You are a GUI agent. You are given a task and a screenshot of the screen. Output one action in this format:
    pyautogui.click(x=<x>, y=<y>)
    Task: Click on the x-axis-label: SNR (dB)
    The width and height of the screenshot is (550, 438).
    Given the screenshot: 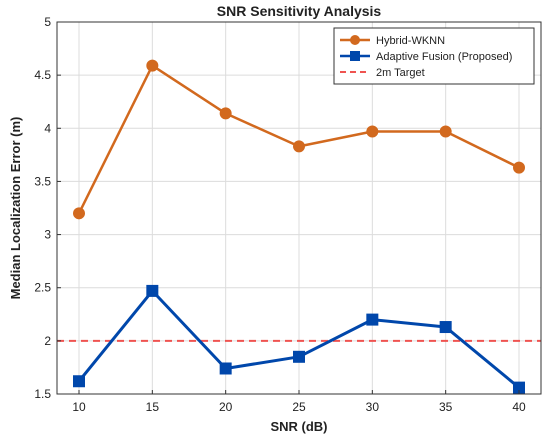 What is the action you would take?
    pyautogui.click(x=298, y=426)
    